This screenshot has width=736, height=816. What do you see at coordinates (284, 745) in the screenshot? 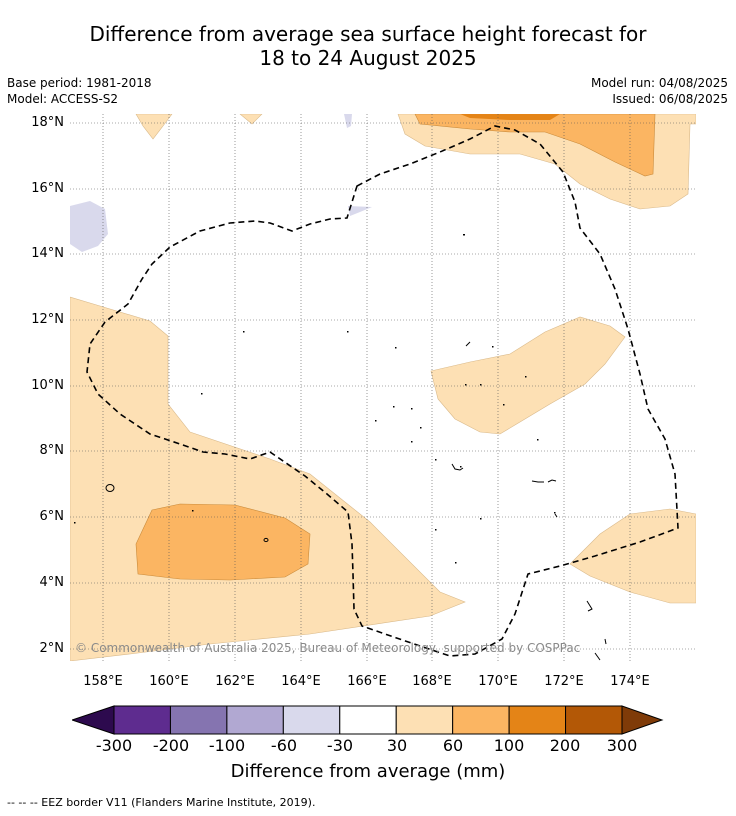
I see `colorbar-label-neg60: -60` at bounding box center [284, 745].